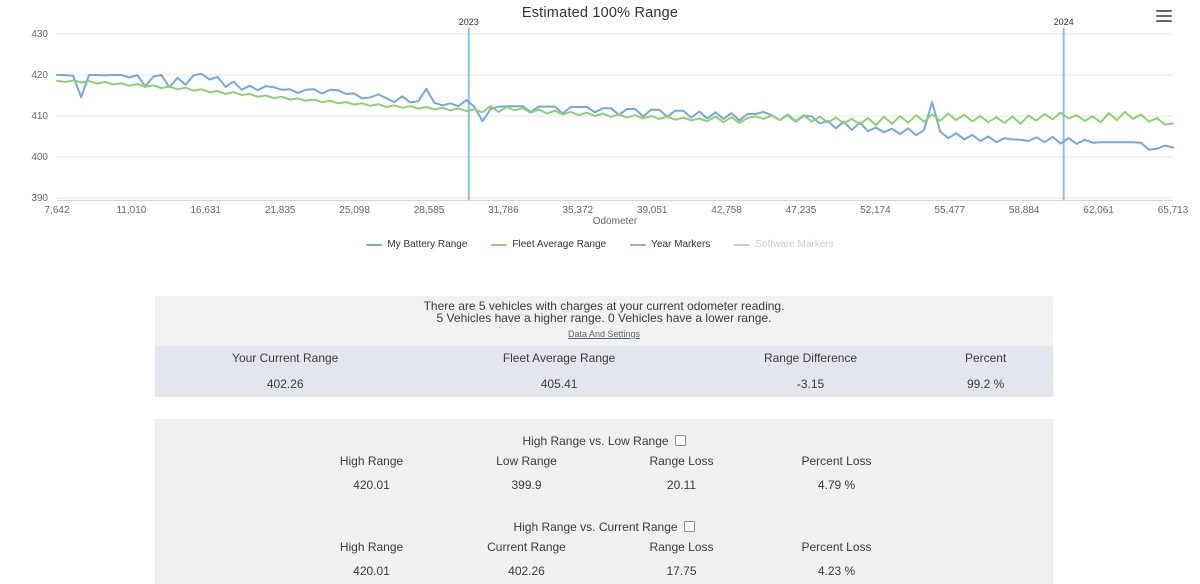 The height and width of the screenshot is (584, 1200). I want to click on svg-text: 65,713, so click(1173, 210).